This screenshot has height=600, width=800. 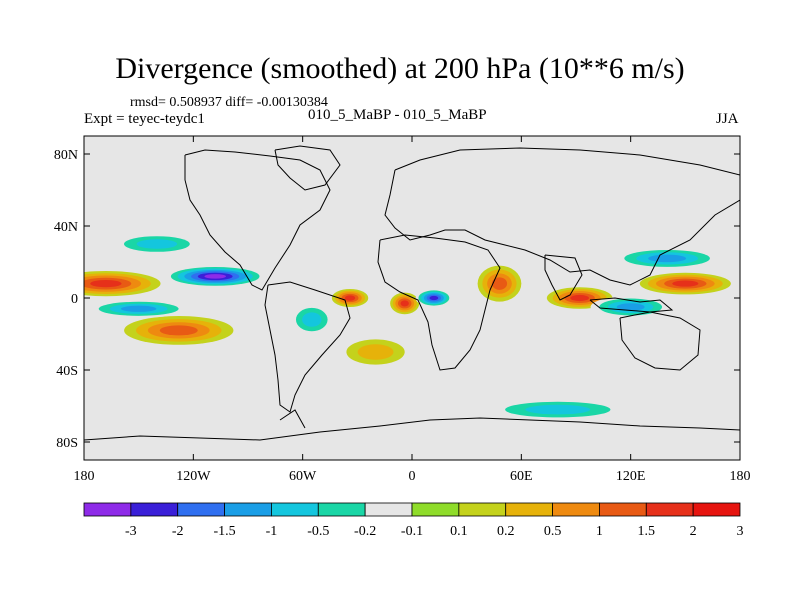 I want to click on contour-tropical-pacific-divergence-band, so click(x=106, y=284).